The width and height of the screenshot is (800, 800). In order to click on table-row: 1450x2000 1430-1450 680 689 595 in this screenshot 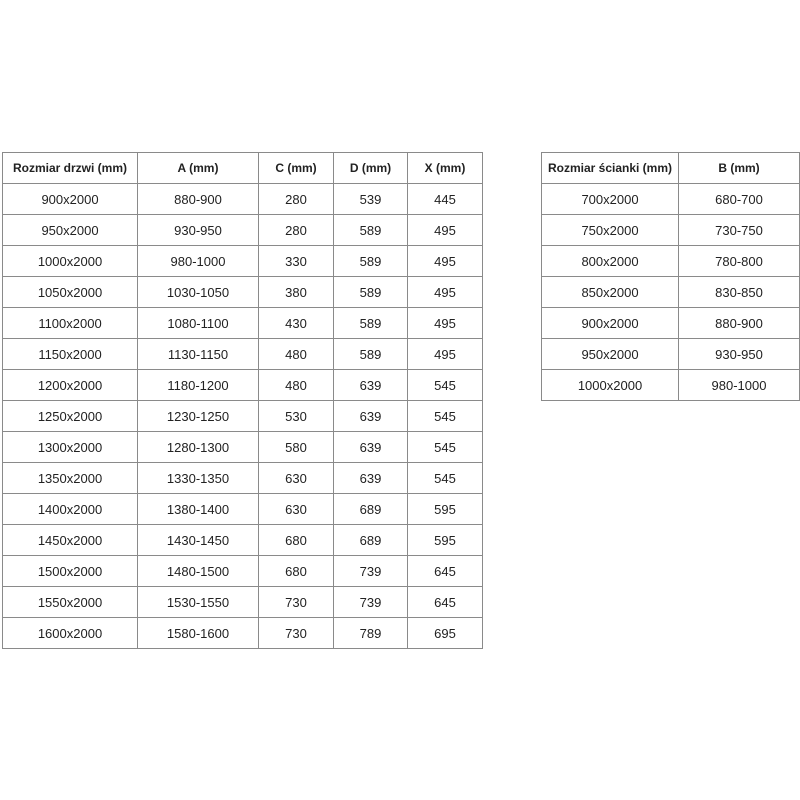, I will do `click(242, 540)`.